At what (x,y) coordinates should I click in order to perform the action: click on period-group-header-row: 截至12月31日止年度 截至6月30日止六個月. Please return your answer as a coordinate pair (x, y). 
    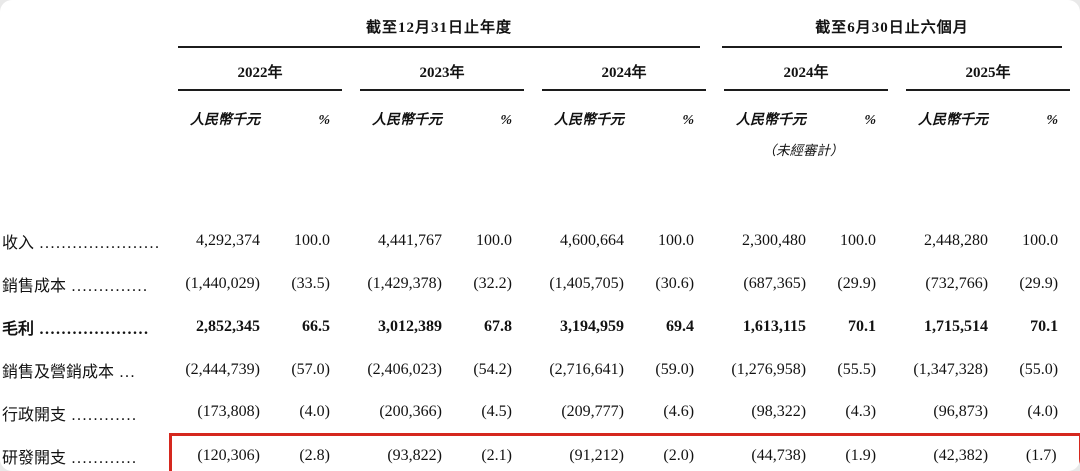
    Looking at the image, I should click on (540, 30).